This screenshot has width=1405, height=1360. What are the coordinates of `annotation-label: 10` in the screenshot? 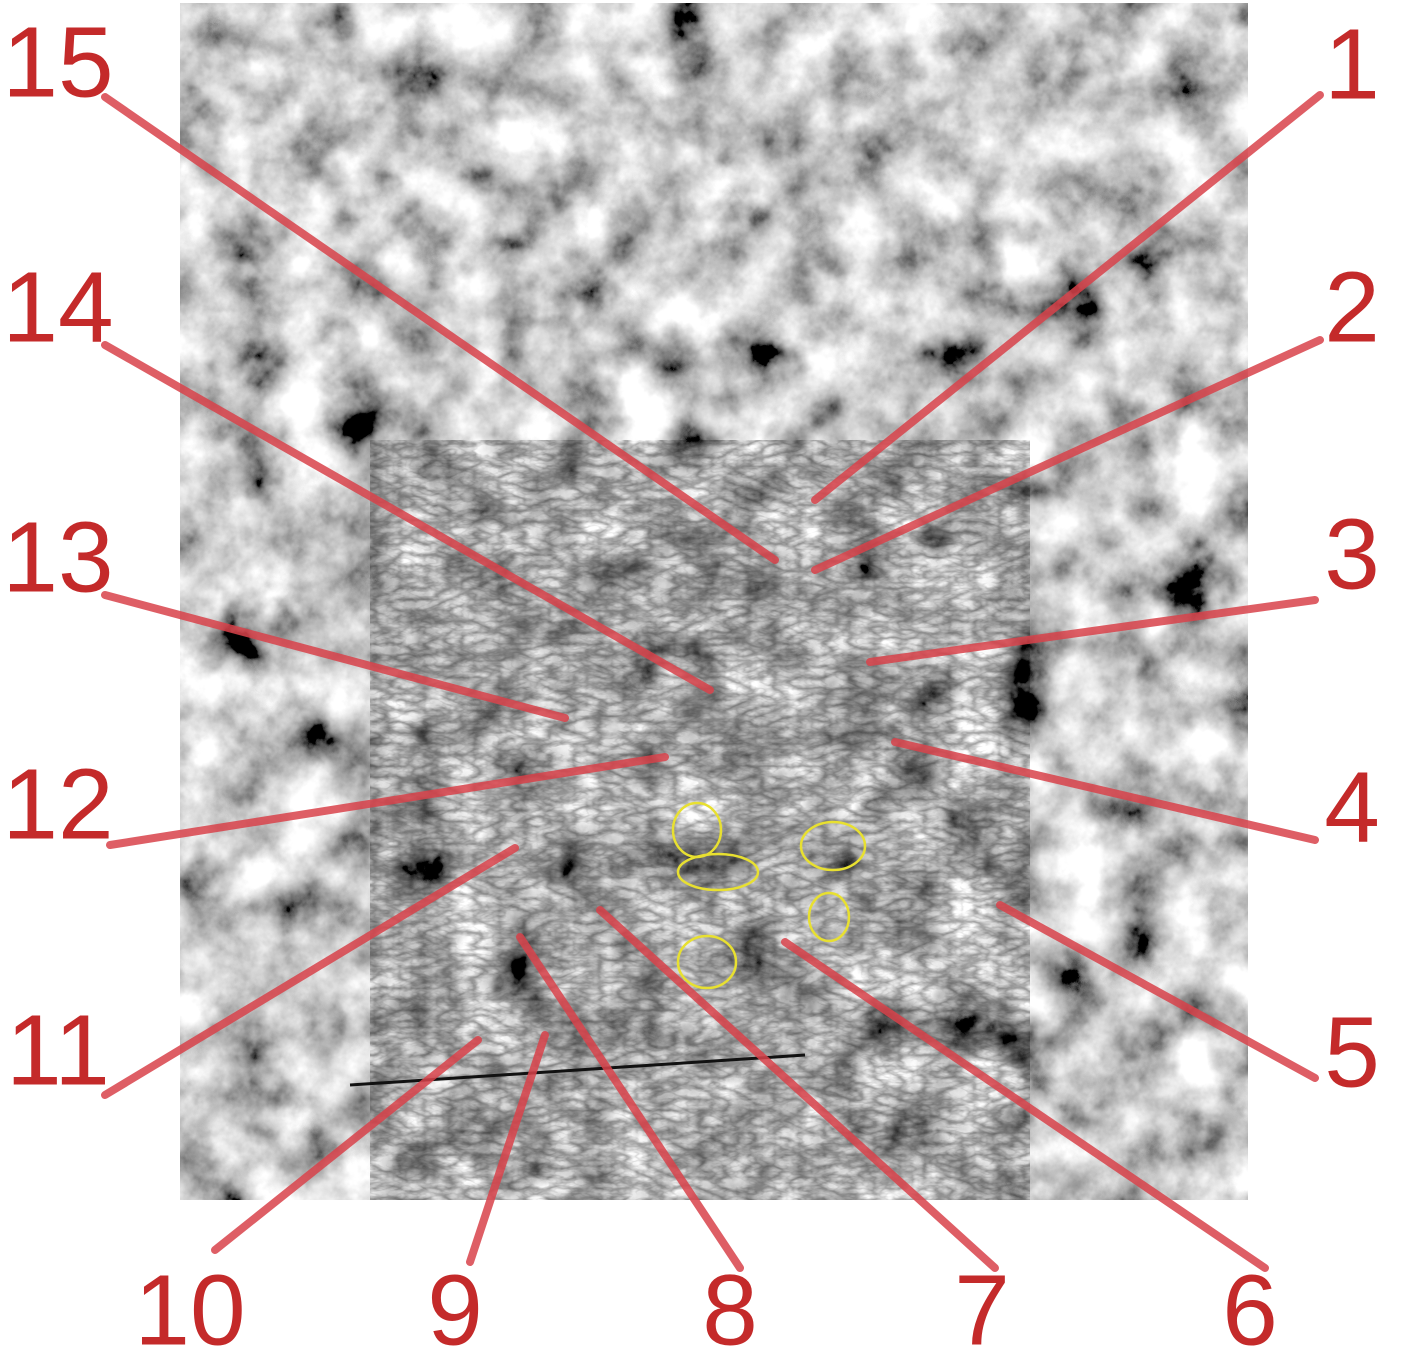 It's located at (189, 1307).